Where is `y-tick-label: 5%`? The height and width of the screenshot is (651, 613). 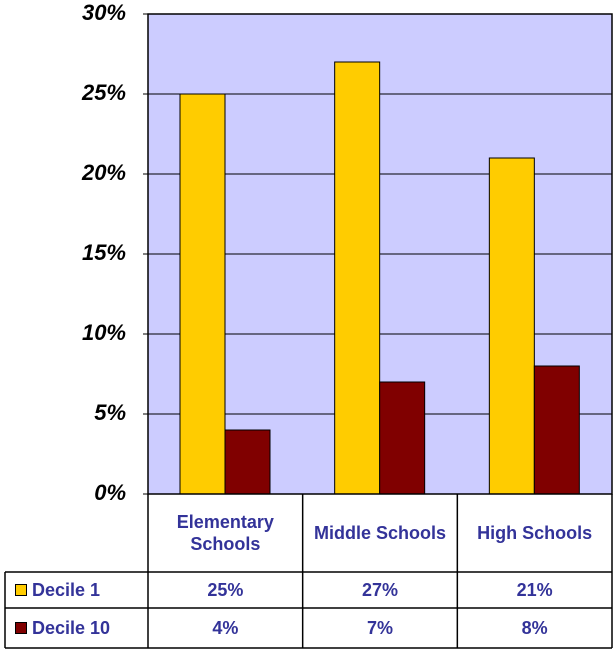
y-tick-label: 5% is located at coordinates (110, 412).